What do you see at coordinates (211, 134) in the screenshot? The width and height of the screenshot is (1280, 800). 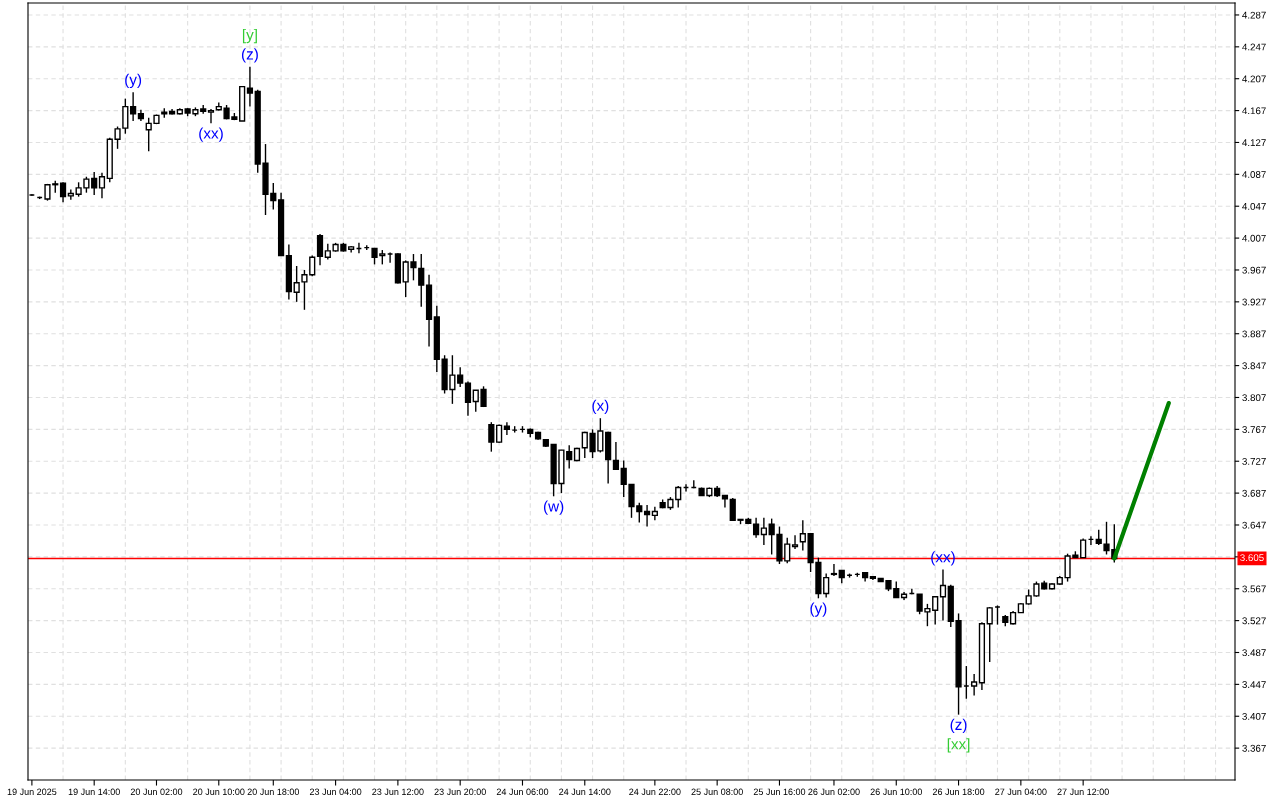 I see `annotation: (xx)` at bounding box center [211, 134].